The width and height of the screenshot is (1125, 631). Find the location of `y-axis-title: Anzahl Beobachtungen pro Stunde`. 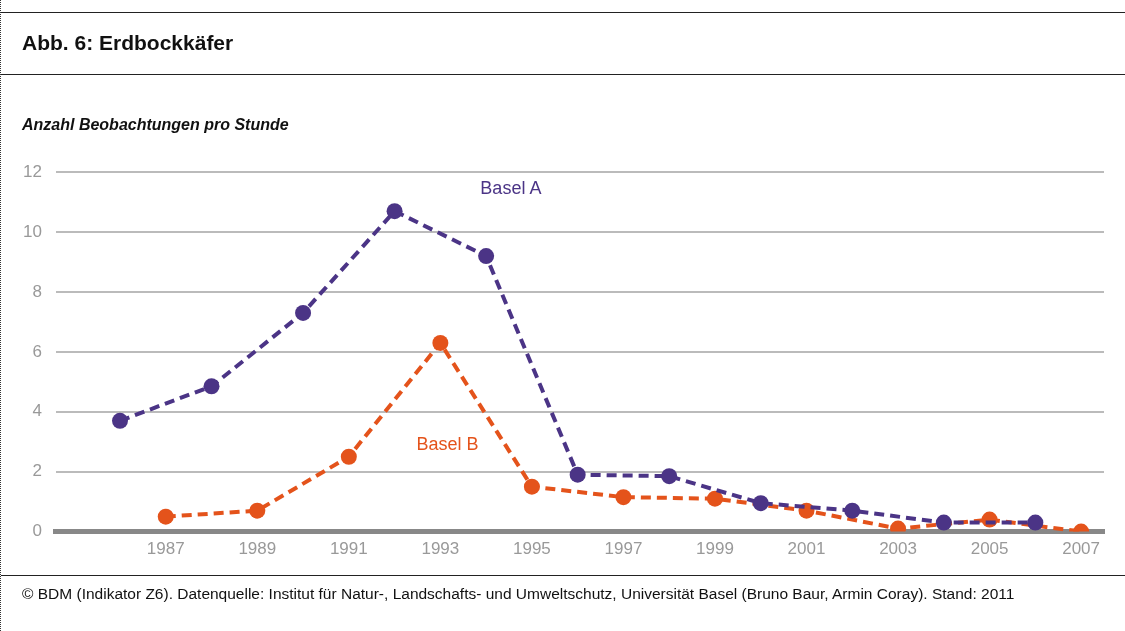

y-axis-title: Anzahl Beobachtungen pro Stunde is located at coordinates (155, 125).